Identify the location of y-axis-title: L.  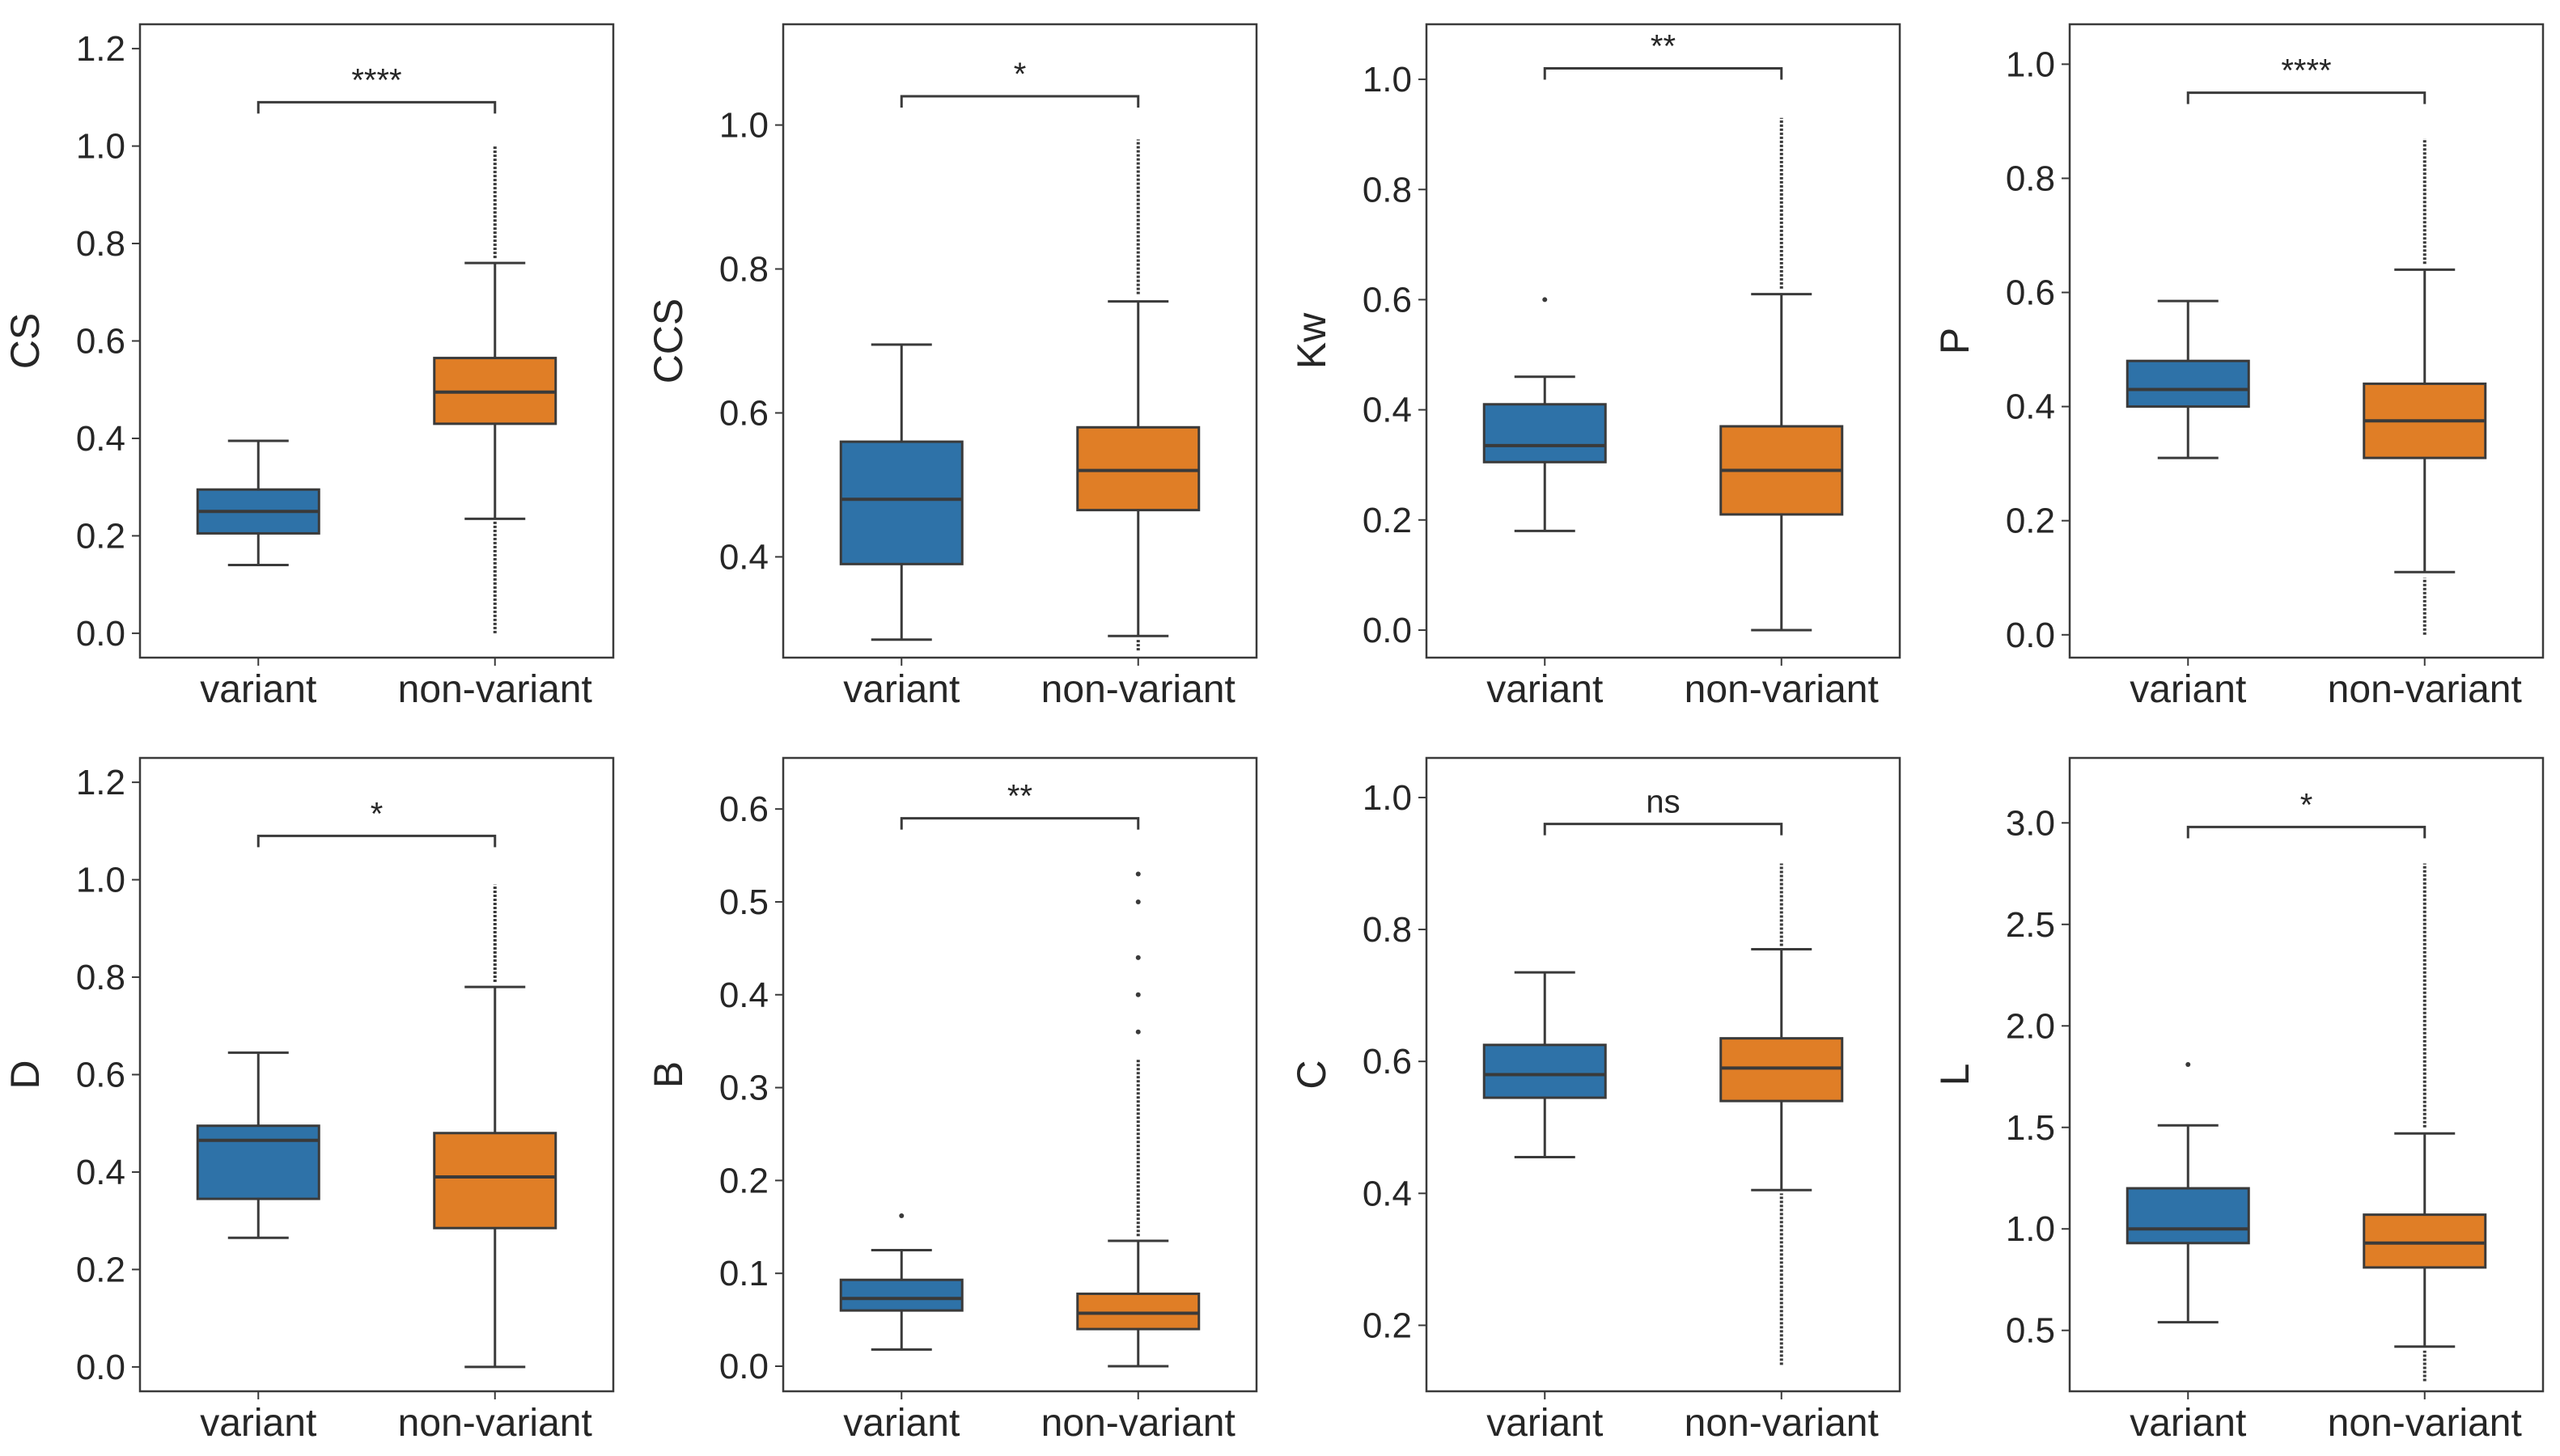
(1954, 1075).